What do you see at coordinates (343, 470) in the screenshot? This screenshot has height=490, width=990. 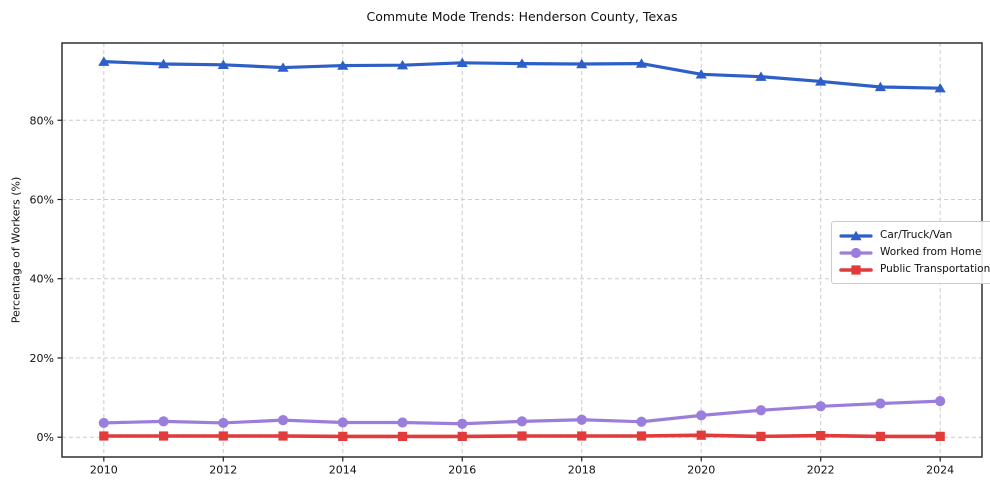 I see `x-tick-label: 2014` at bounding box center [343, 470].